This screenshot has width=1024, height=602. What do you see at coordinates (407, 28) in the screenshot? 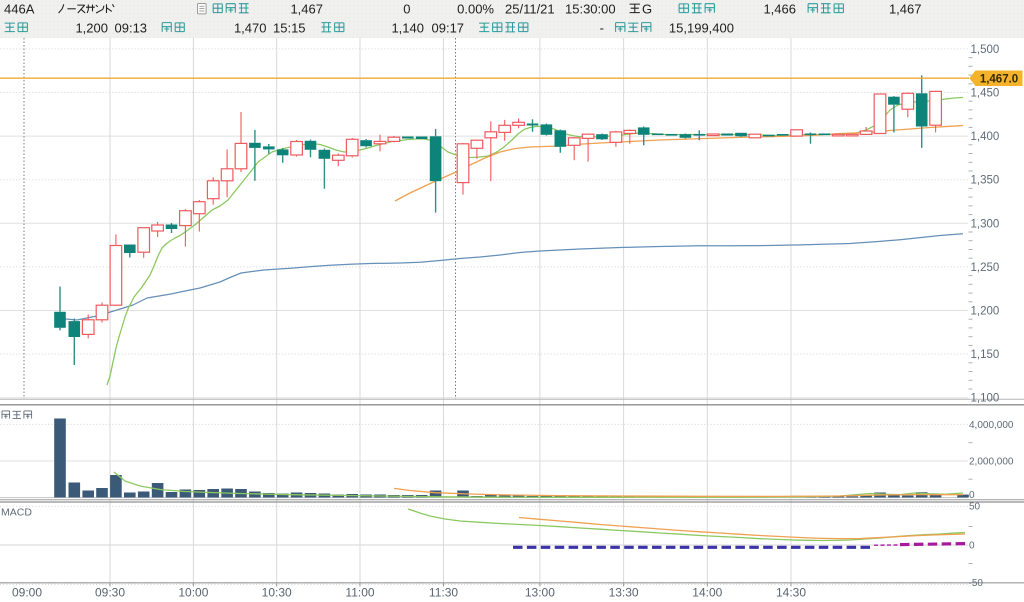
I see `svg-text: 1,140` at bounding box center [407, 28].